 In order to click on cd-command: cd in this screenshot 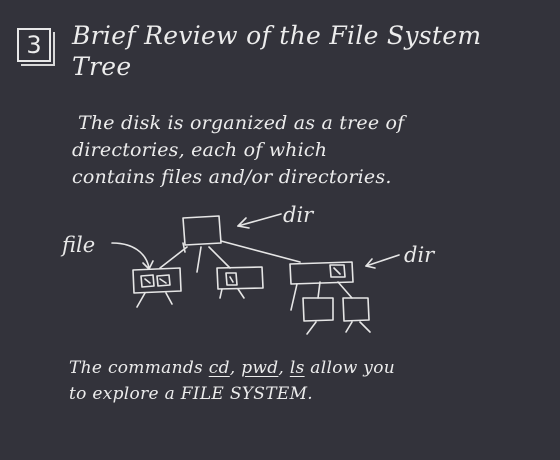, I will do `click(219, 368)`.